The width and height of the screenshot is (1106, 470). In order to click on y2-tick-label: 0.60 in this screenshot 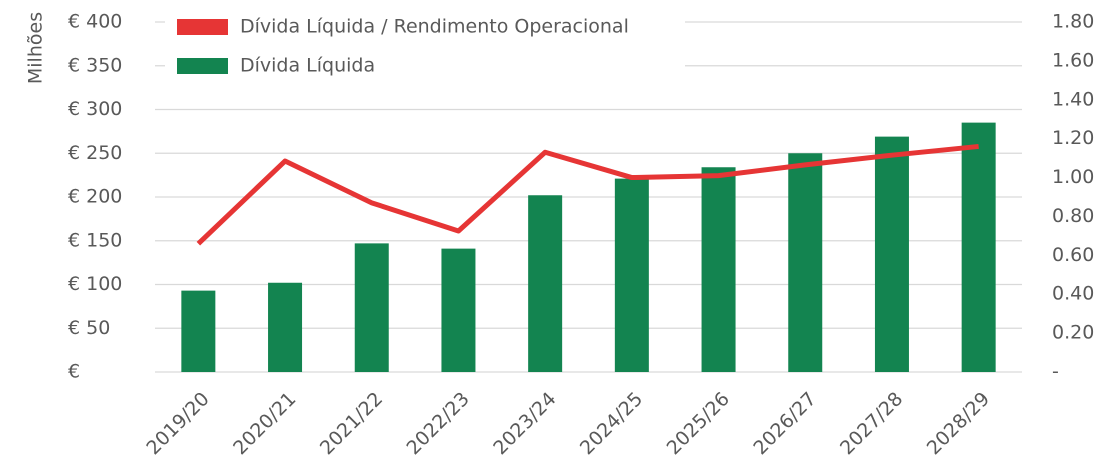, I will do `click(1073, 255)`.